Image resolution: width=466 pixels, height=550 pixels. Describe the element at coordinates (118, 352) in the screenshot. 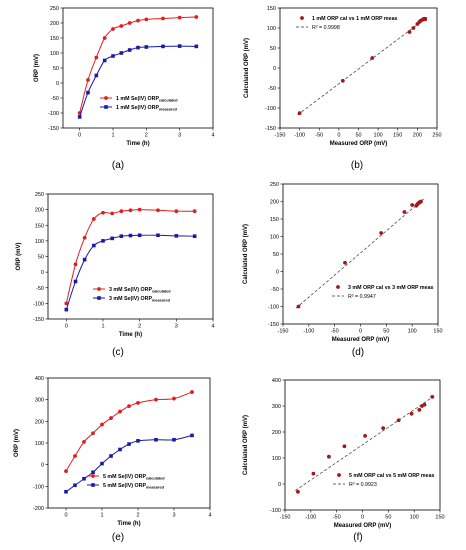

I see `panel-caption: (c)` at that location.